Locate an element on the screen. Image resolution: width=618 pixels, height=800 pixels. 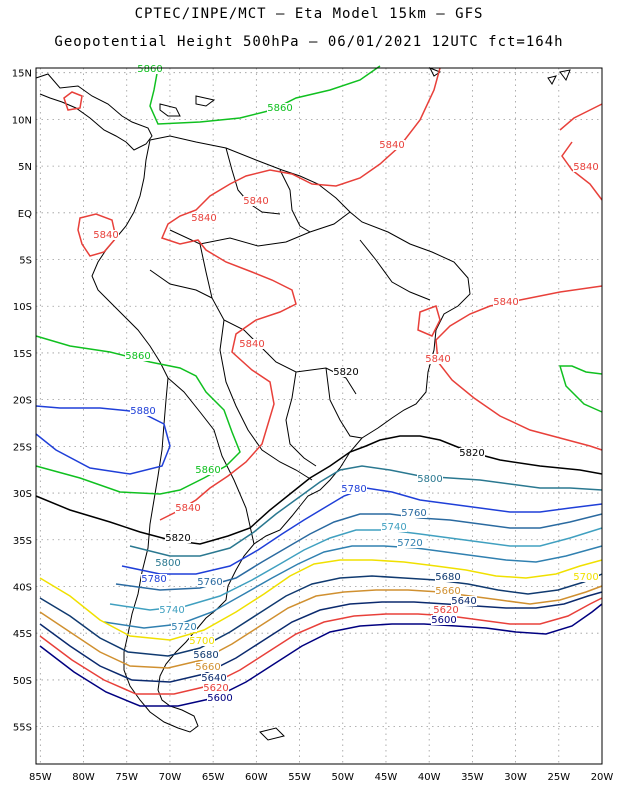
contour-label-text: 5700 is located at coordinates (201, 641).